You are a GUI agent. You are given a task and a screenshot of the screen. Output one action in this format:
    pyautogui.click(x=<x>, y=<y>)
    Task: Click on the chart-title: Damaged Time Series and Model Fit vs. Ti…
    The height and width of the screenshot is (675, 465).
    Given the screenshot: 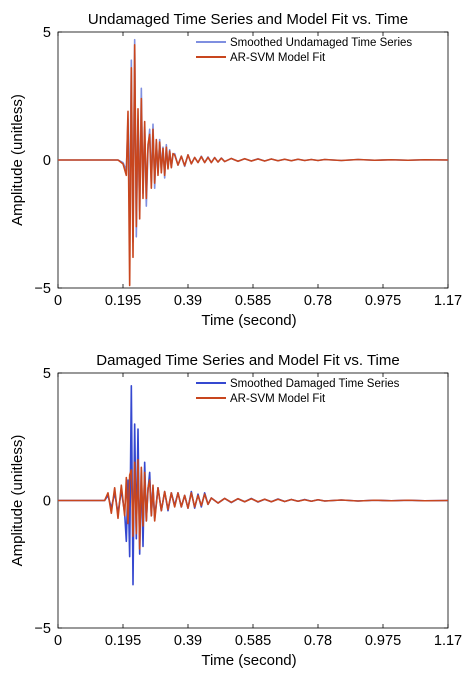 What is the action you would take?
    pyautogui.click(x=247, y=360)
    